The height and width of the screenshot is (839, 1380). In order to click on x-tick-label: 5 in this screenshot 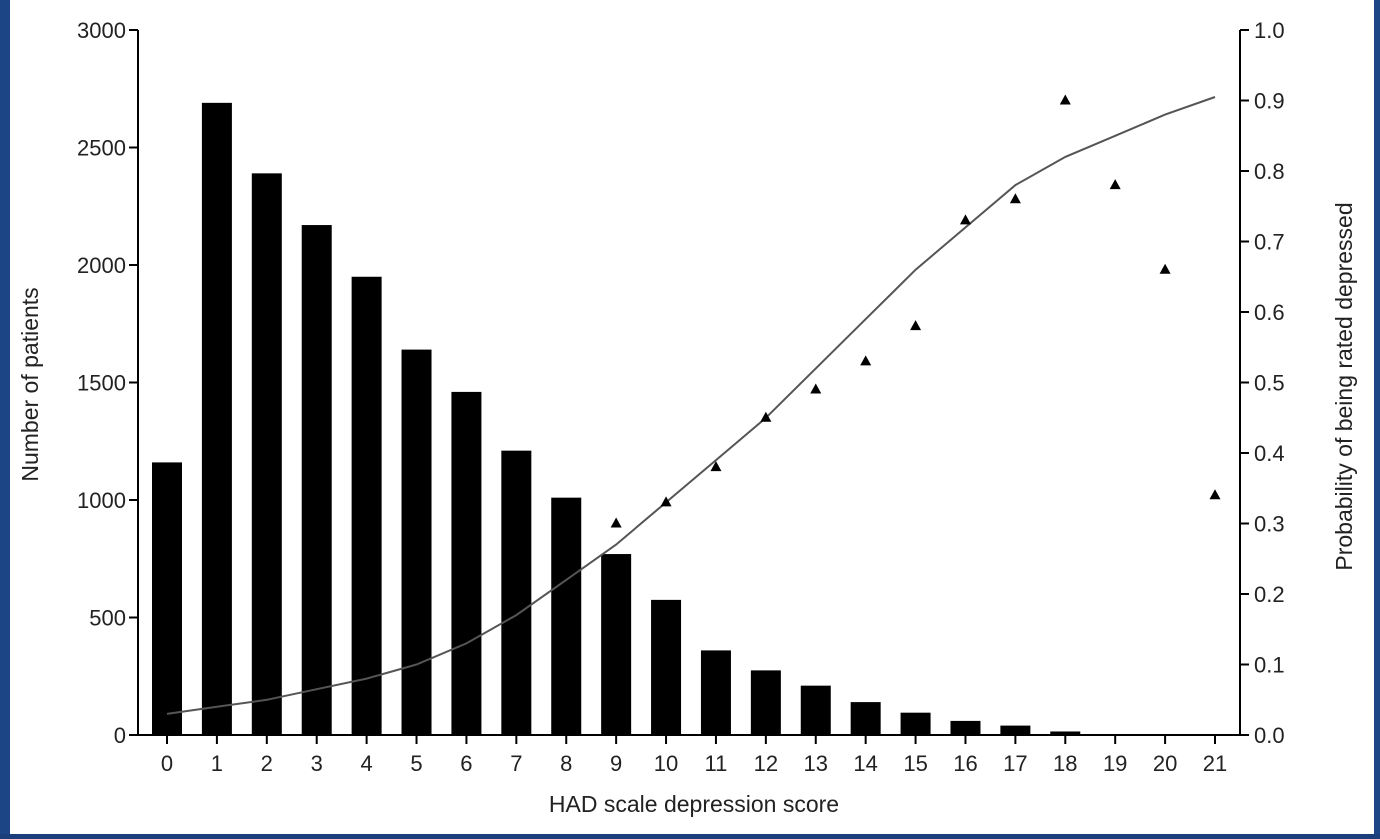, I will do `click(416, 763)`.